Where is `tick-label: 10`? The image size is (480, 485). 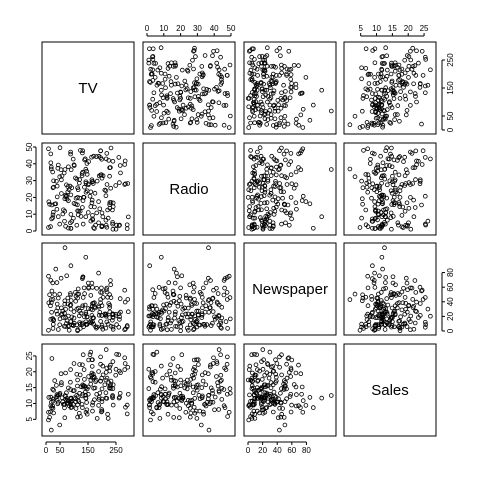 tick-label: 10 is located at coordinates (376, 28).